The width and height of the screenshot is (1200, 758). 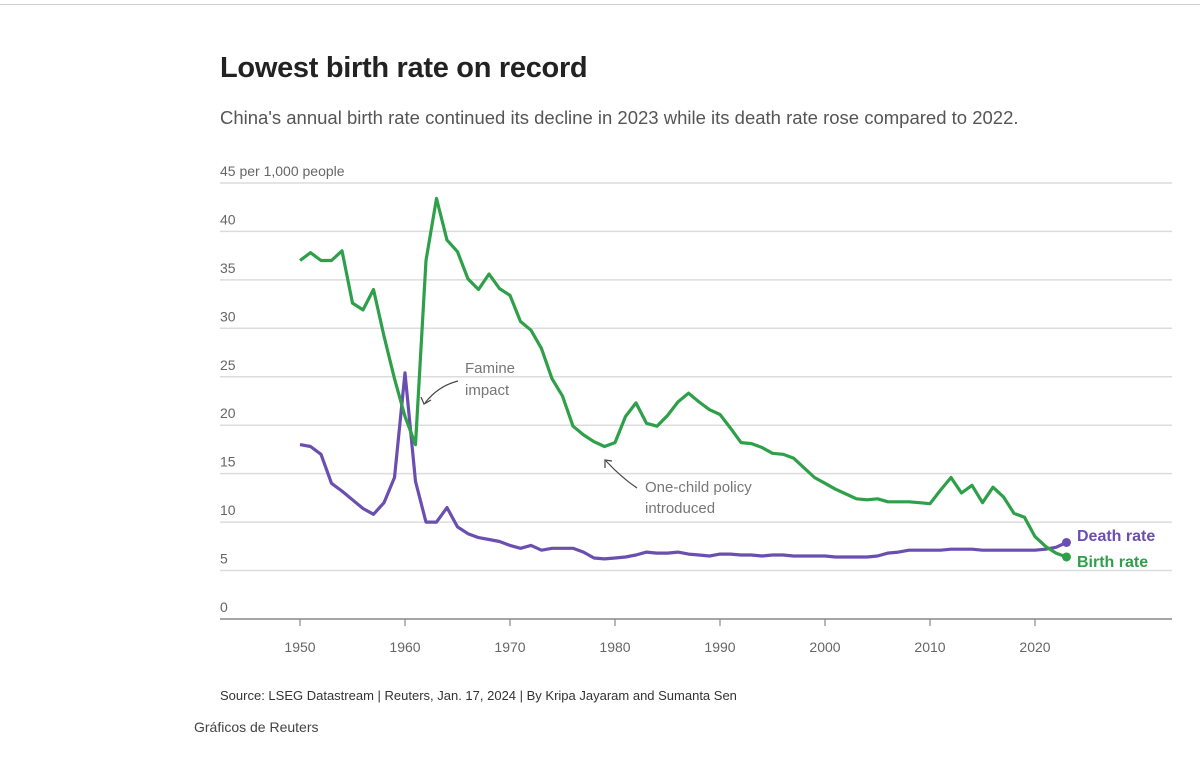 I want to click on credit: Gráficos de Reuters, so click(x=256, y=727).